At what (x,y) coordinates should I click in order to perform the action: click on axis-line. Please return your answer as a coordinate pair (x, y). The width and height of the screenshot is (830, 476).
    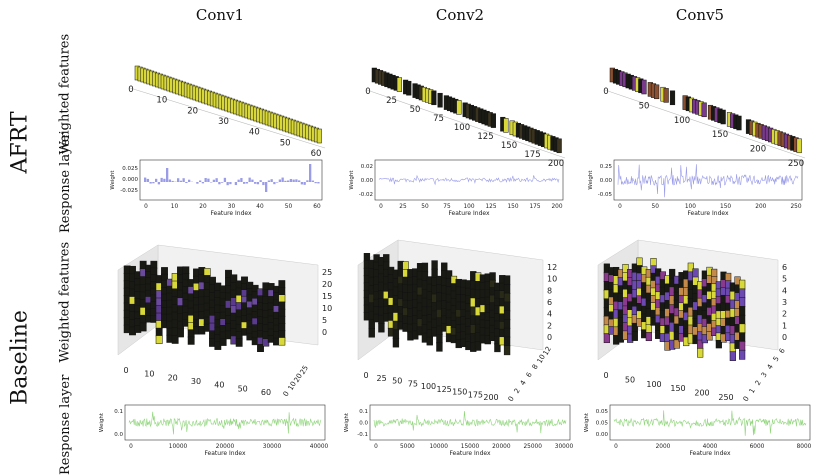
    Looking at the image, I should click on (466, 124).